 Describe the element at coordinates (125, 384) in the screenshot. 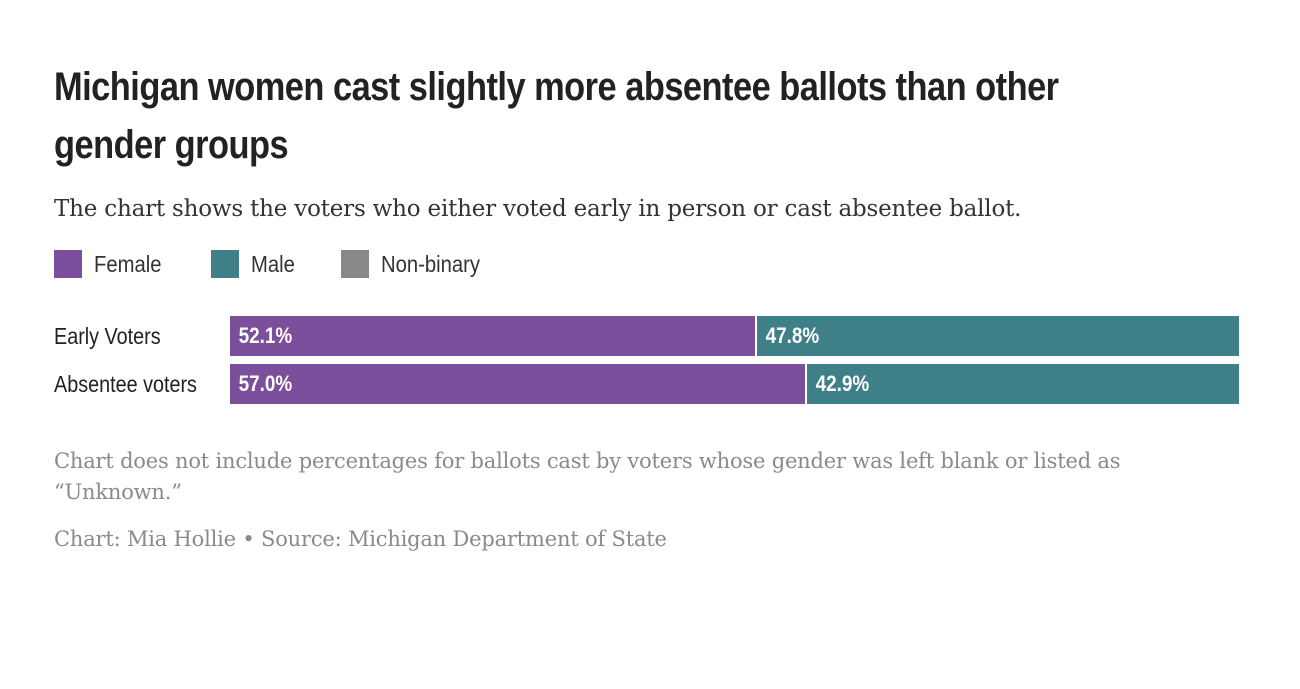

I see `row-label: Absentee voters` at that location.